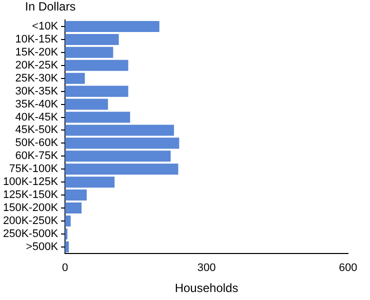 The width and height of the screenshot is (370, 300). I want to click on x-tick-label: 0, so click(65, 268).